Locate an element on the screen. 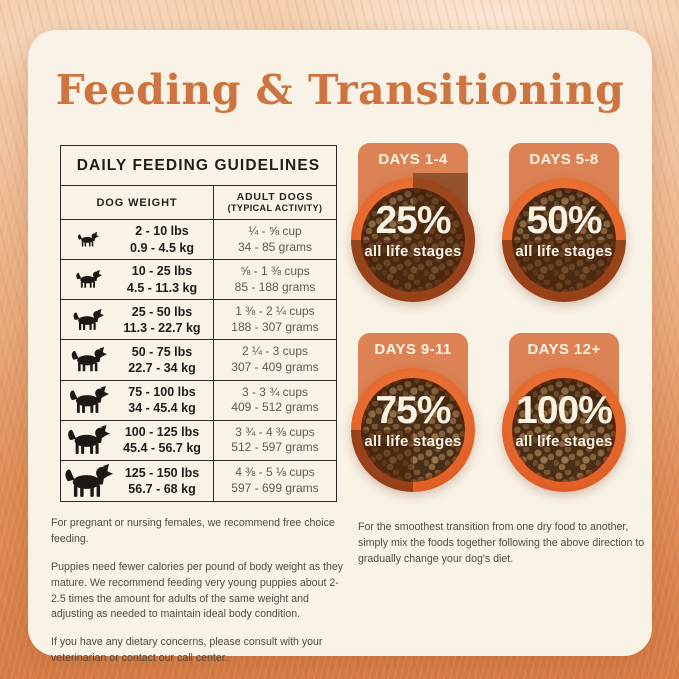 This screenshot has height=679, width=679. amount-cell: 1 ⅜ - 2 ¼ cups 188 - 307 grams is located at coordinates (274, 320).